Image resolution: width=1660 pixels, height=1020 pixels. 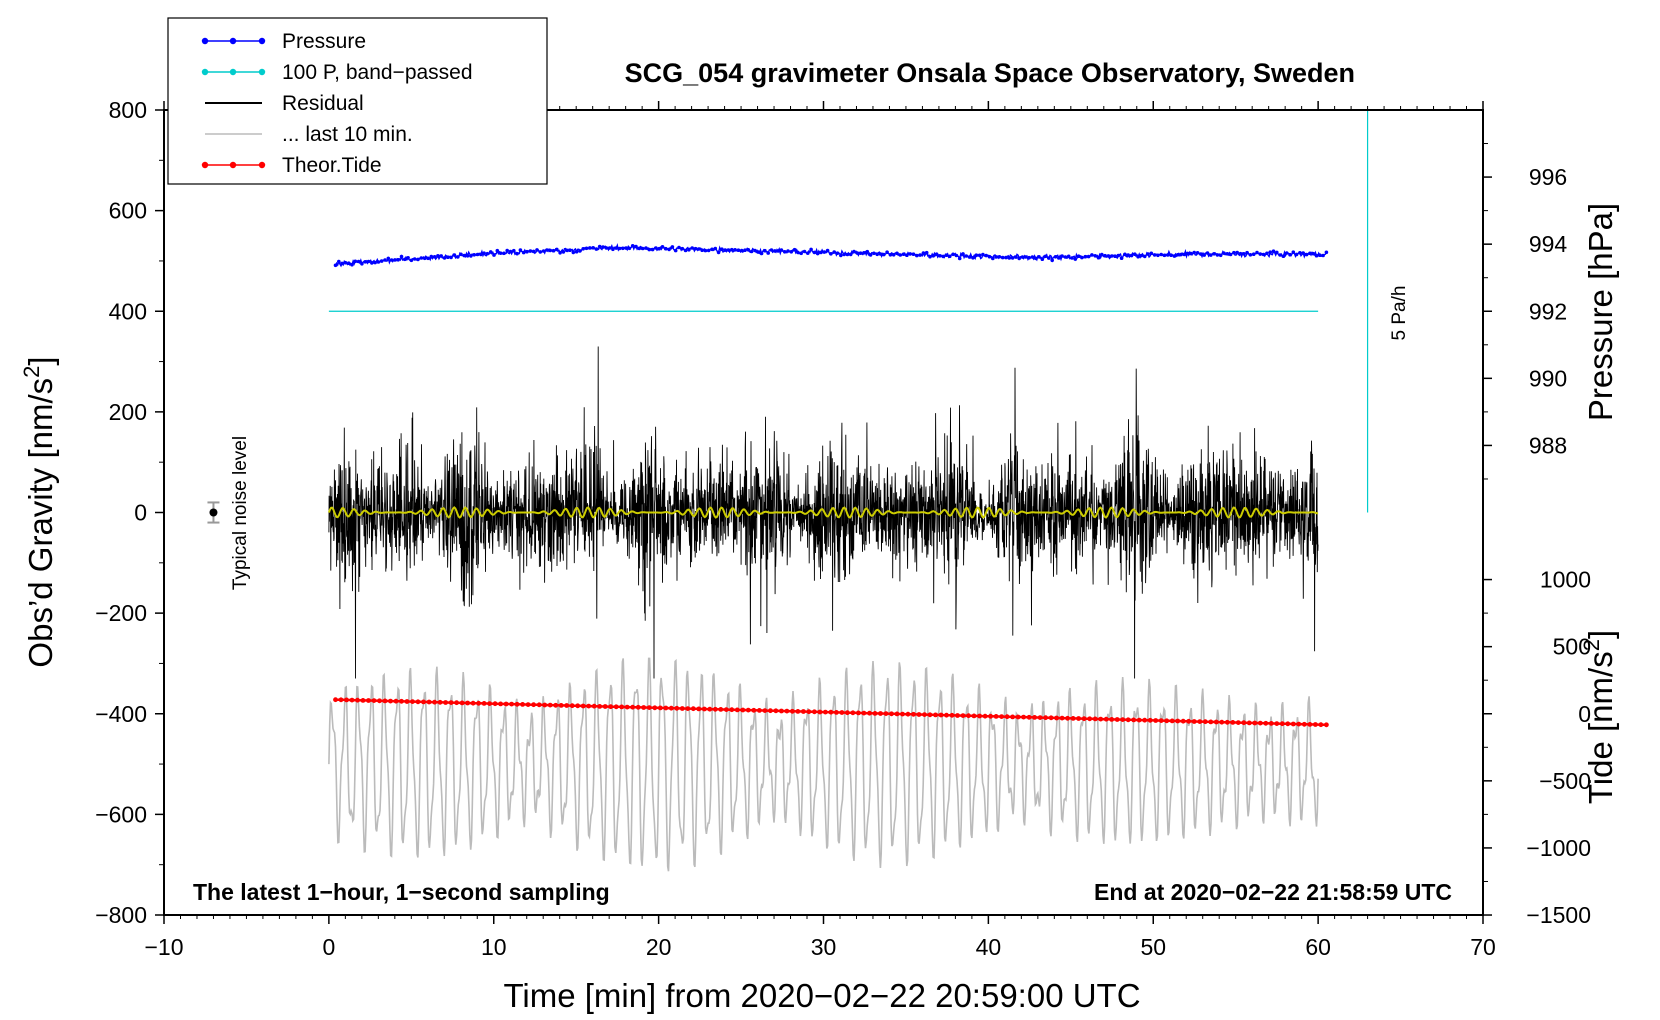 What do you see at coordinates (121, 814) in the screenshot?
I see `y-tick-label: −600` at bounding box center [121, 814].